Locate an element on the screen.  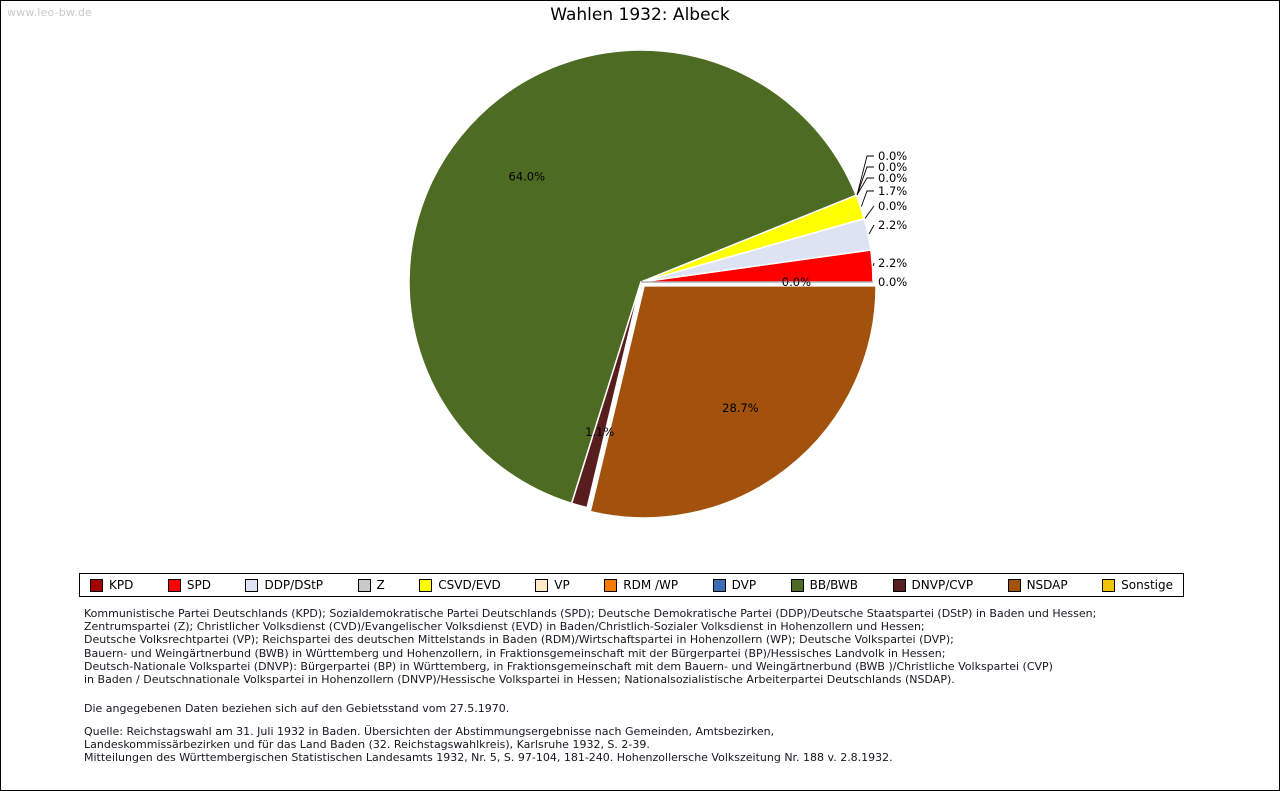
legend-swatch-spd is located at coordinates (174, 585).